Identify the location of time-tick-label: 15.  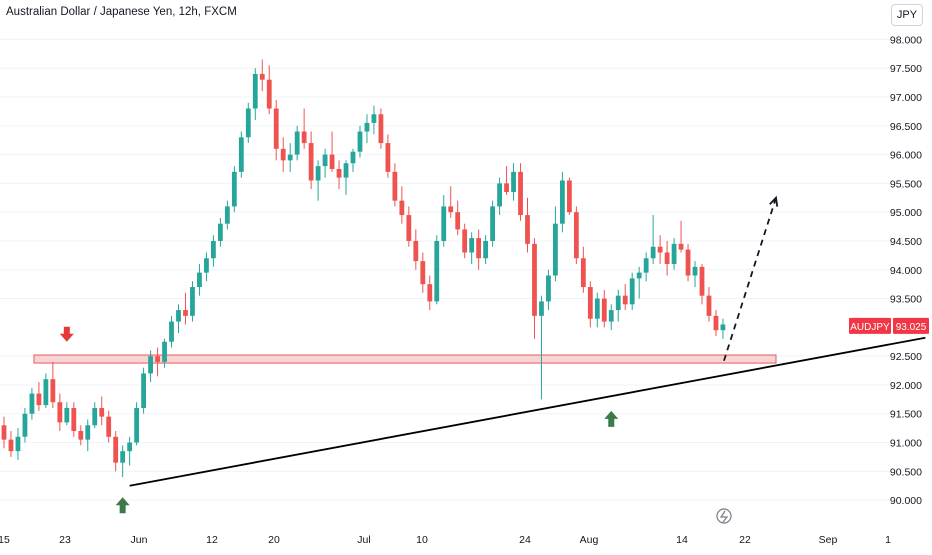
(5, 540).